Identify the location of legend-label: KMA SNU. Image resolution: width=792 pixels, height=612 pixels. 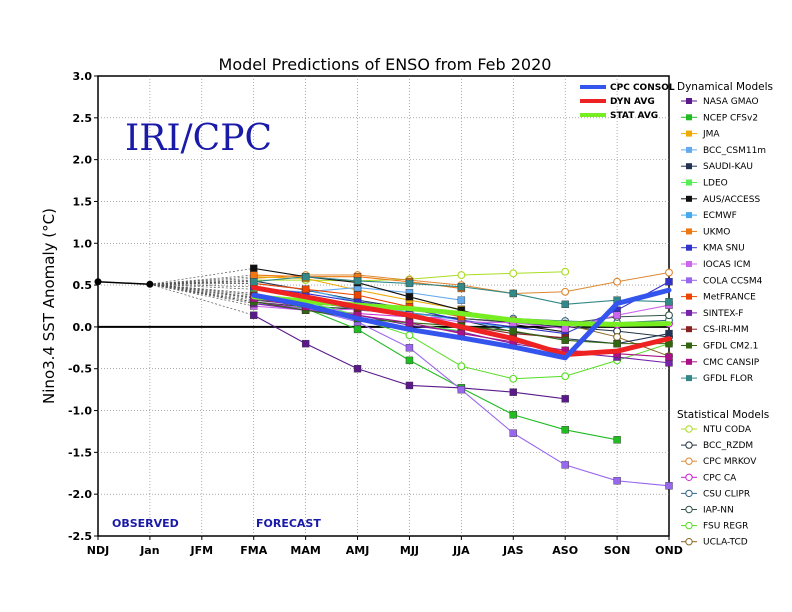
(724, 249).